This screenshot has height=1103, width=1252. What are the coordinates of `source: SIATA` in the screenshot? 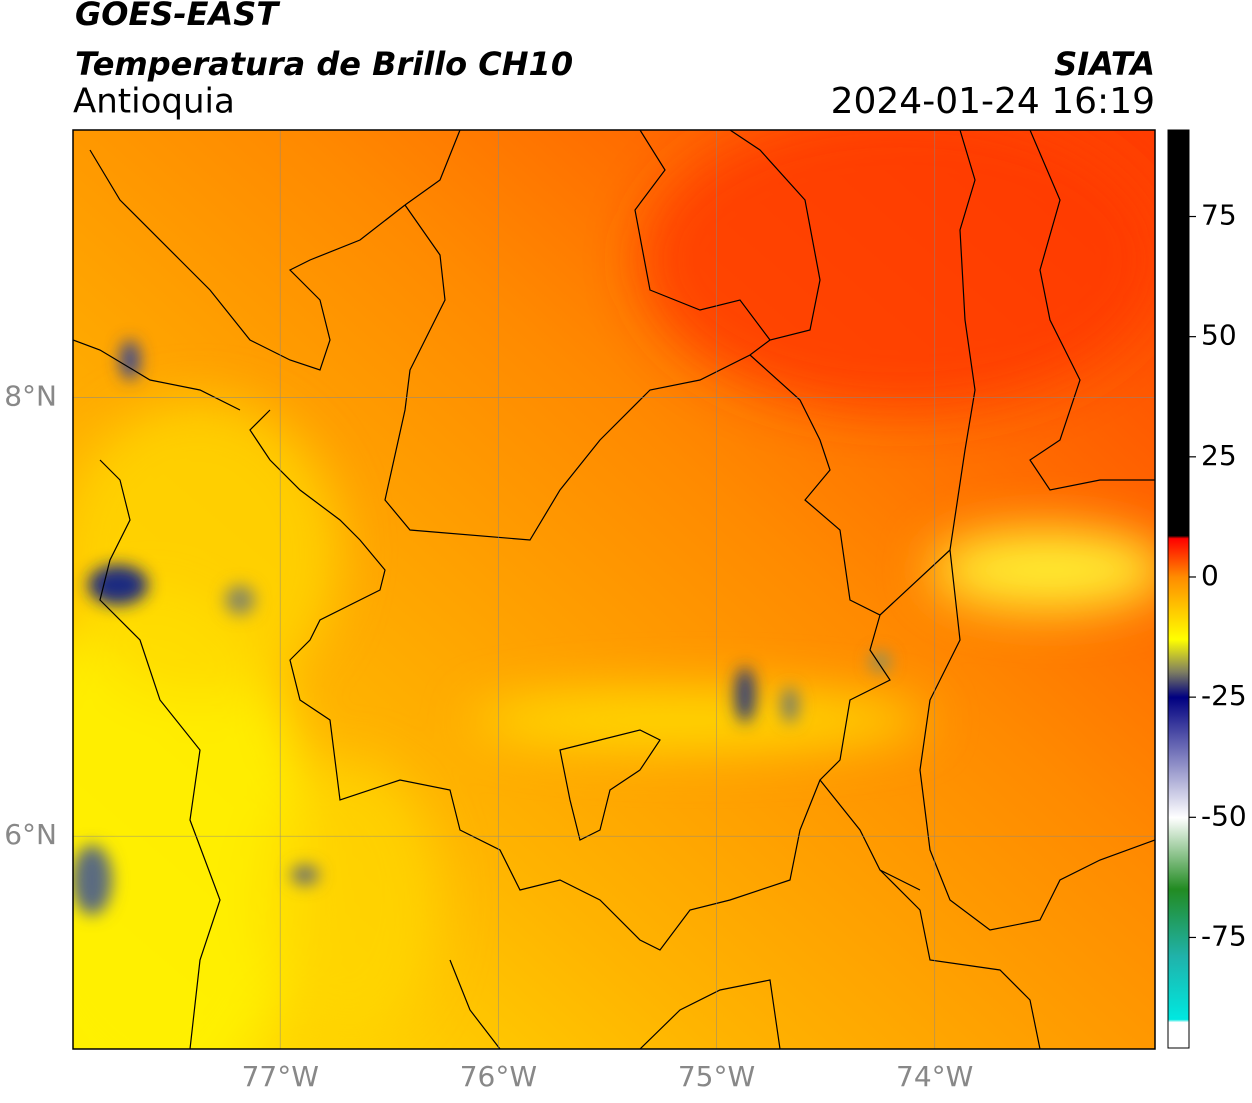 It's located at (1104, 64).